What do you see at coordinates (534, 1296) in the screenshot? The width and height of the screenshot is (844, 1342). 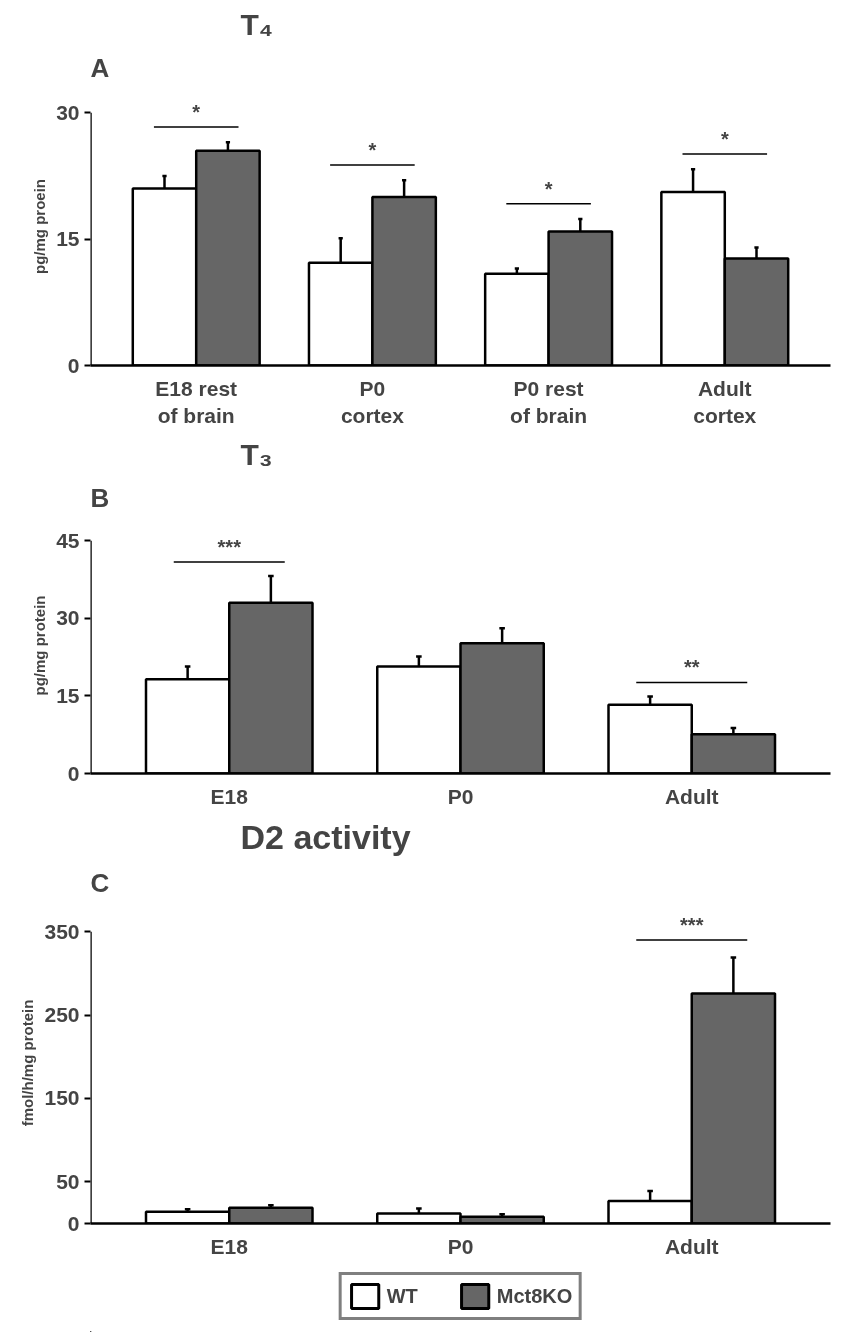 I see `legend-label: Mct8KO` at bounding box center [534, 1296].